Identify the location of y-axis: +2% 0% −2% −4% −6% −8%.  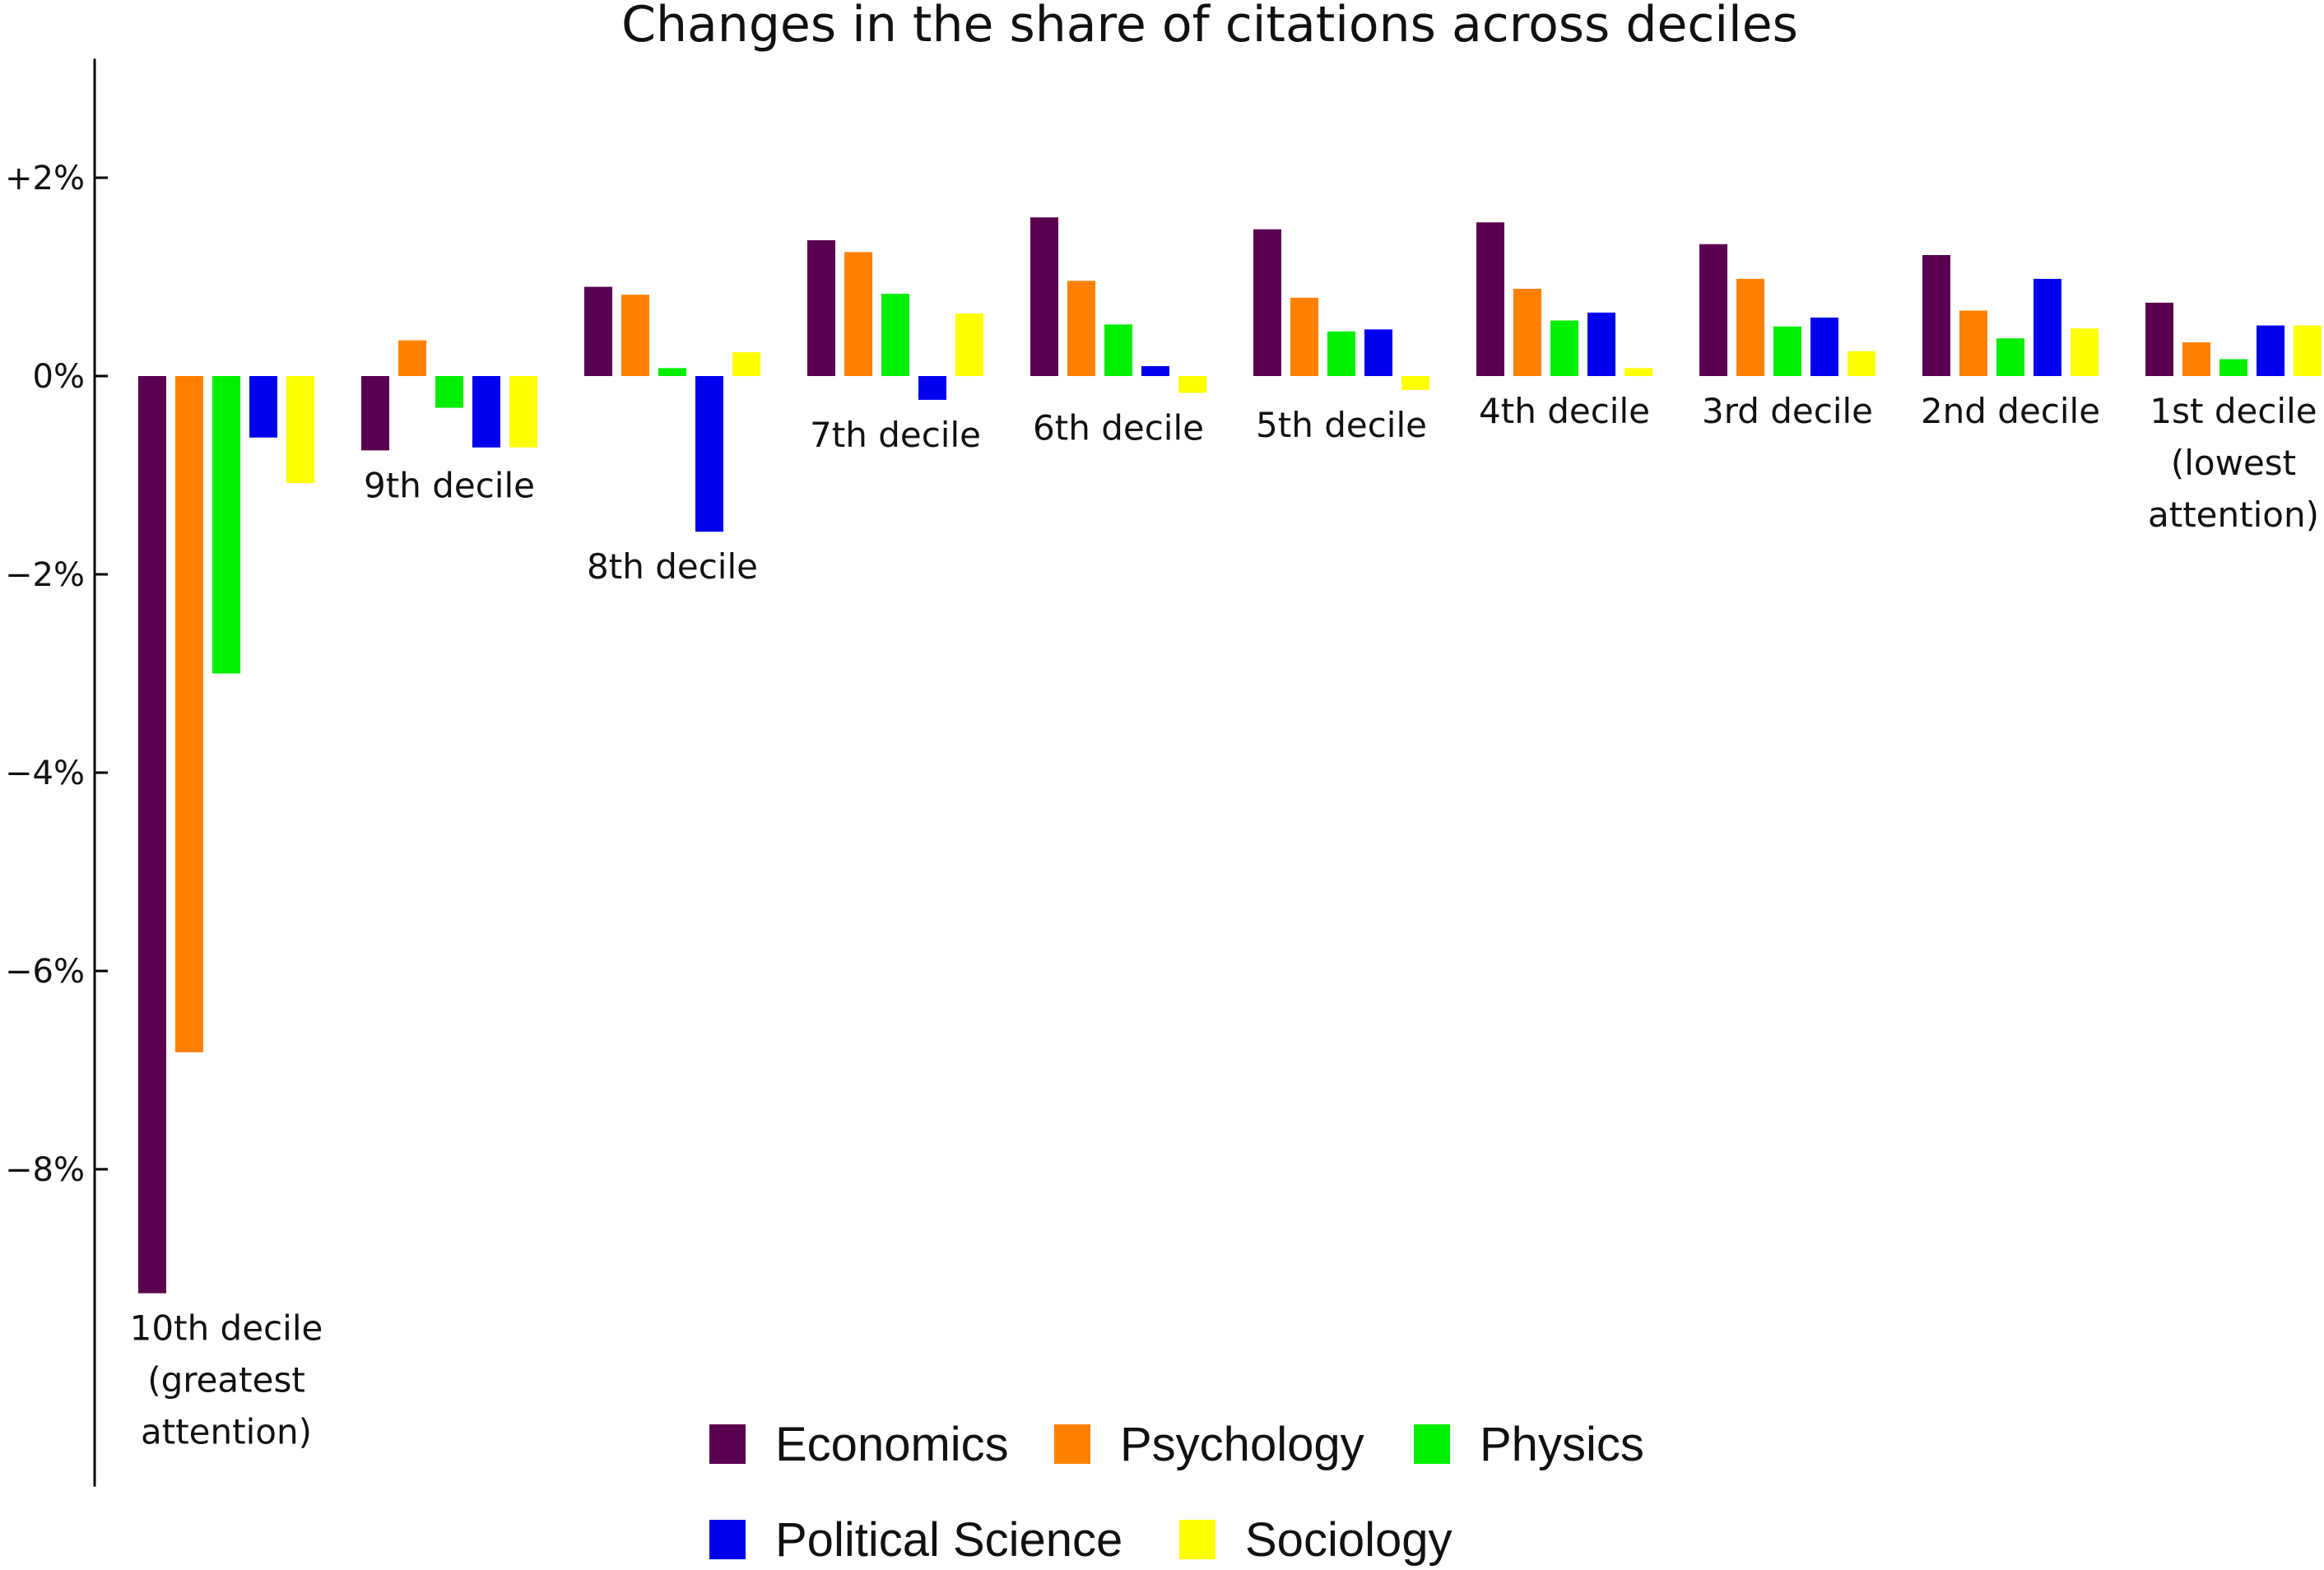
(56, 772).